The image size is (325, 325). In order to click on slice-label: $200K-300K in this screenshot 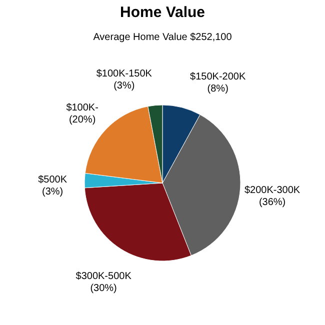, I will do `click(272, 190)`.